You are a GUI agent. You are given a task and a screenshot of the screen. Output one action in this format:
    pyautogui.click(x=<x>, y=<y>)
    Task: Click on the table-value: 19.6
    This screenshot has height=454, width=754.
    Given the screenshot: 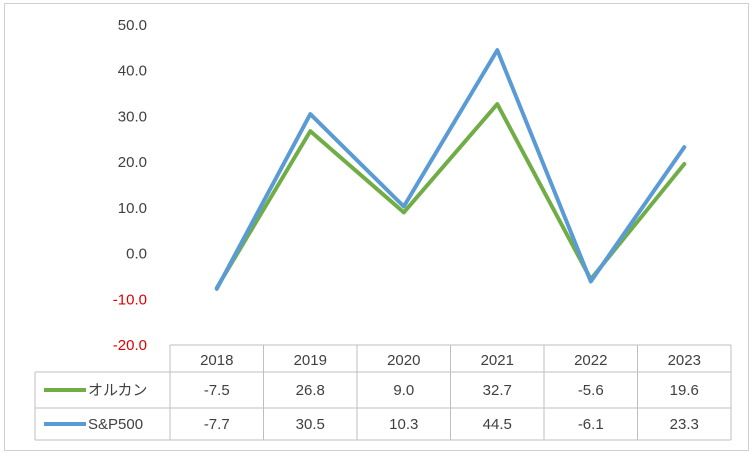 What is the action you would take?
    pyautogui.click(x=684, y=390)
    